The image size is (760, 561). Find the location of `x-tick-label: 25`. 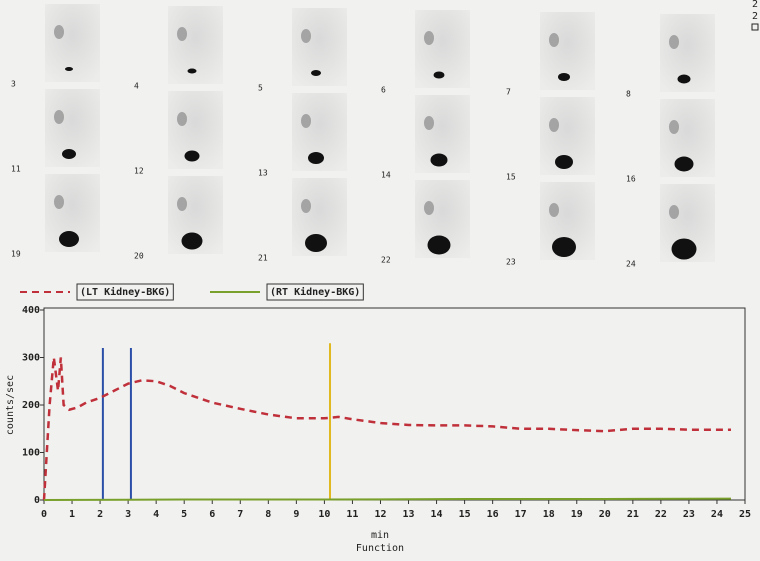

x-tick-label: 25 is located at coordinates (745, 514).